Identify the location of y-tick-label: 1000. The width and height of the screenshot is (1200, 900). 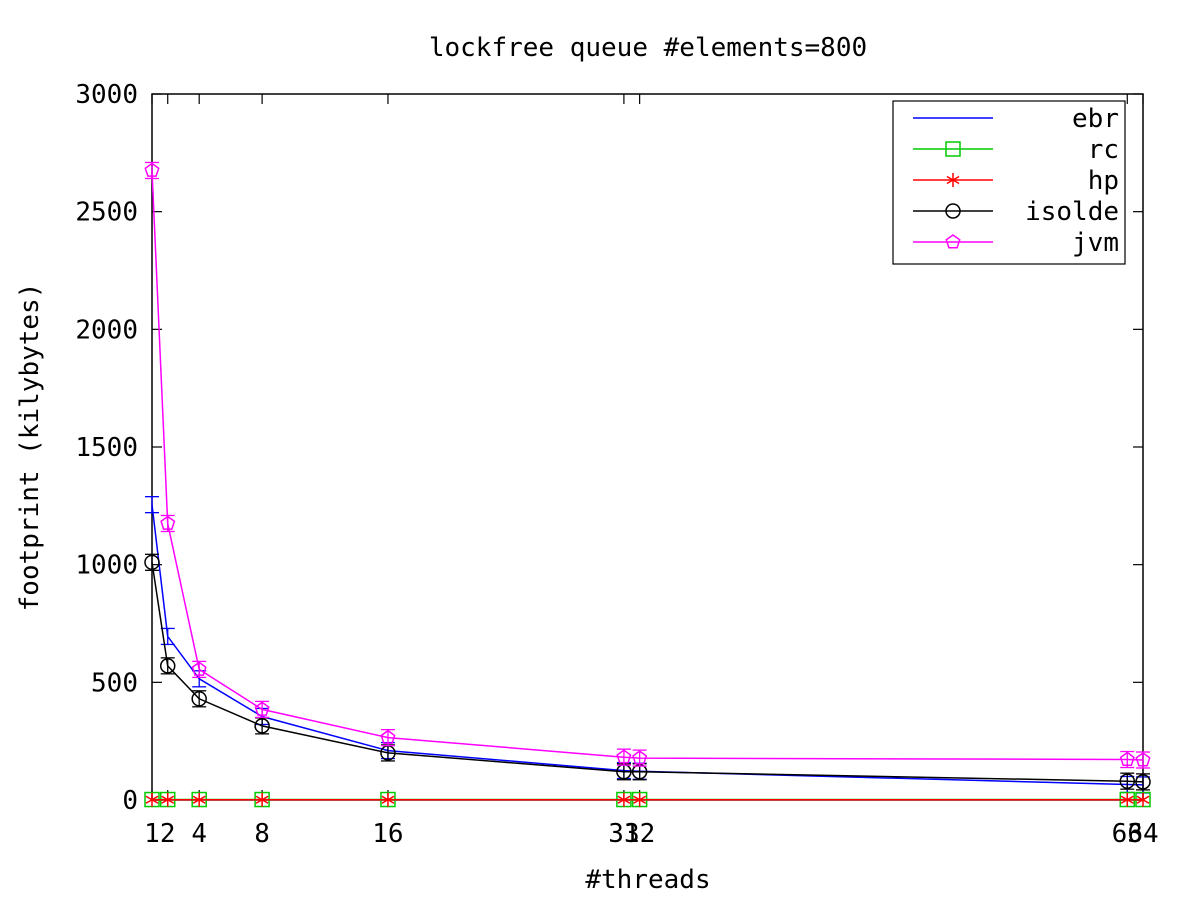
(106, 566).